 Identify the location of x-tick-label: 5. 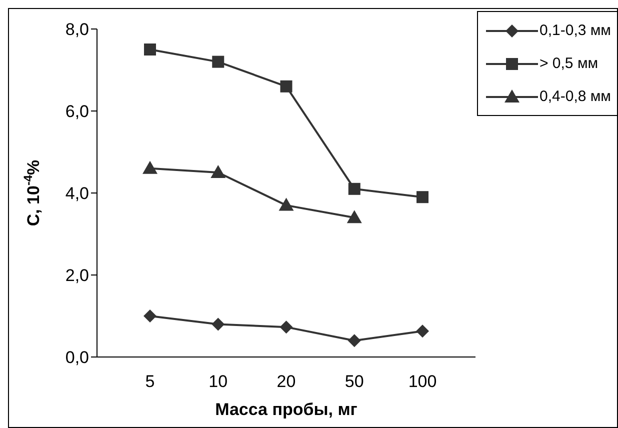
(150, 382).